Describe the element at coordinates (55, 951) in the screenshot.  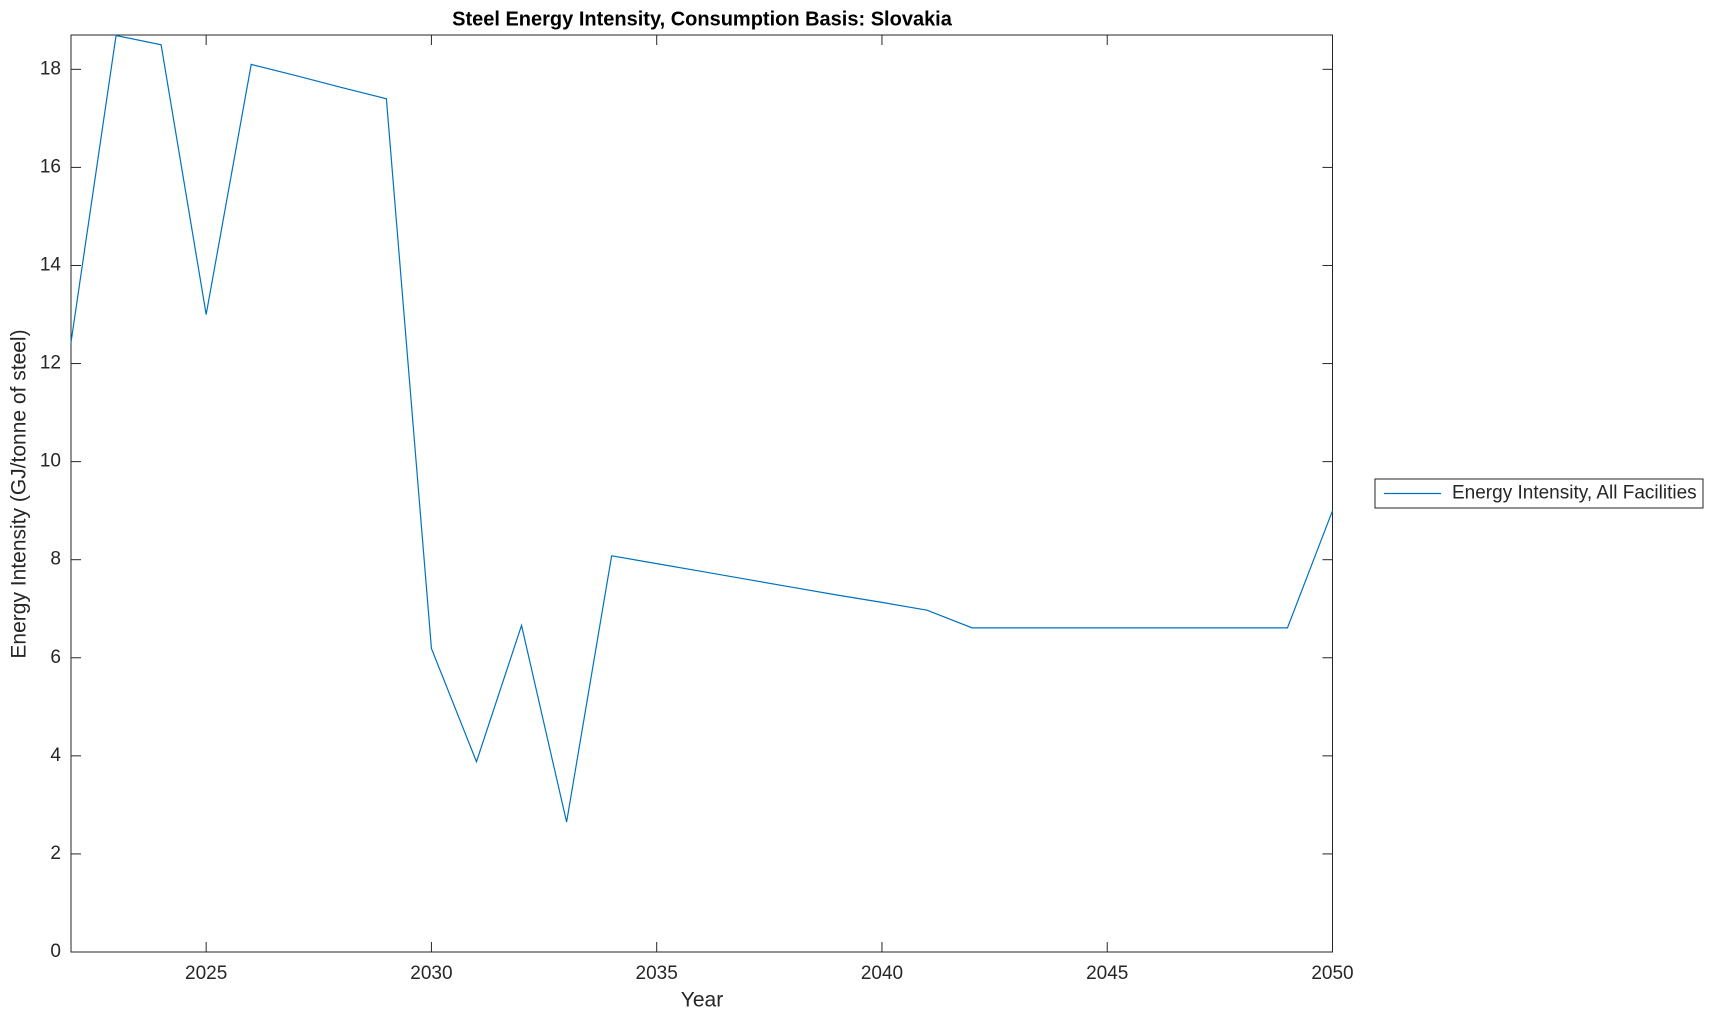
I see `y-tick-label: 0` at that location.